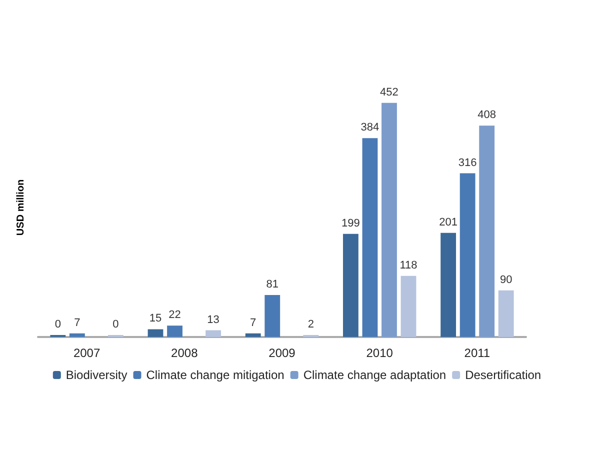 The width and height of the screenshot is (594, 460). Describe the element at coordinates (448, 222) in the screenshot. I see `data-label: 201` at that location.